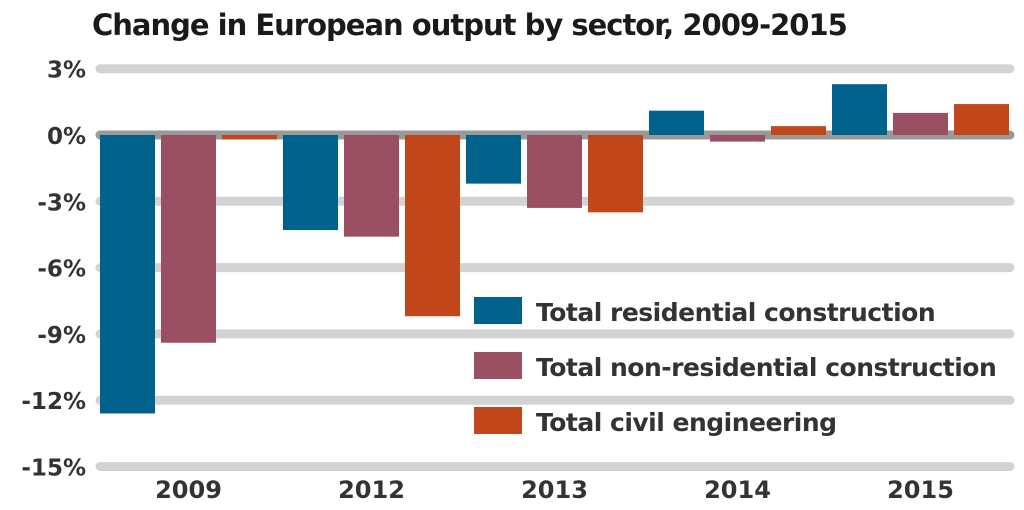 This screenshot has width=1024, height=510. I want to click on y-tick-label: 0%, so click(66, 137).